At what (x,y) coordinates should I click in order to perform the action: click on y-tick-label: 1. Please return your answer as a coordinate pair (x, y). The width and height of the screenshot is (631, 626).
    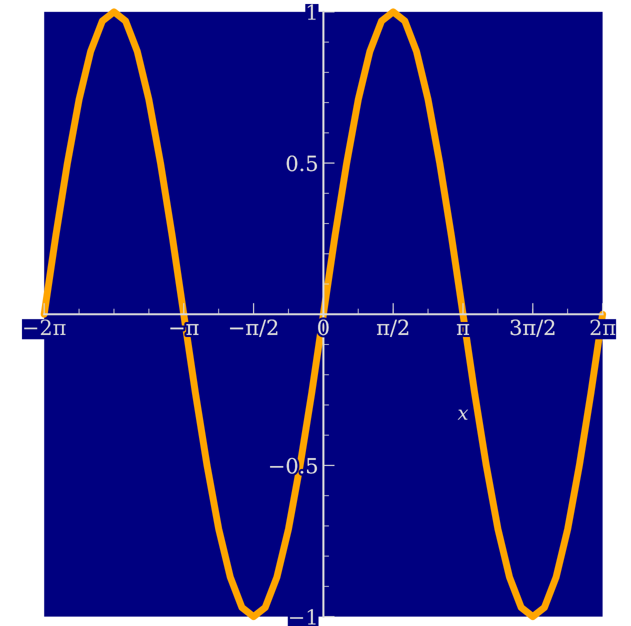
    Looking at the image, I should click on (312, 12).